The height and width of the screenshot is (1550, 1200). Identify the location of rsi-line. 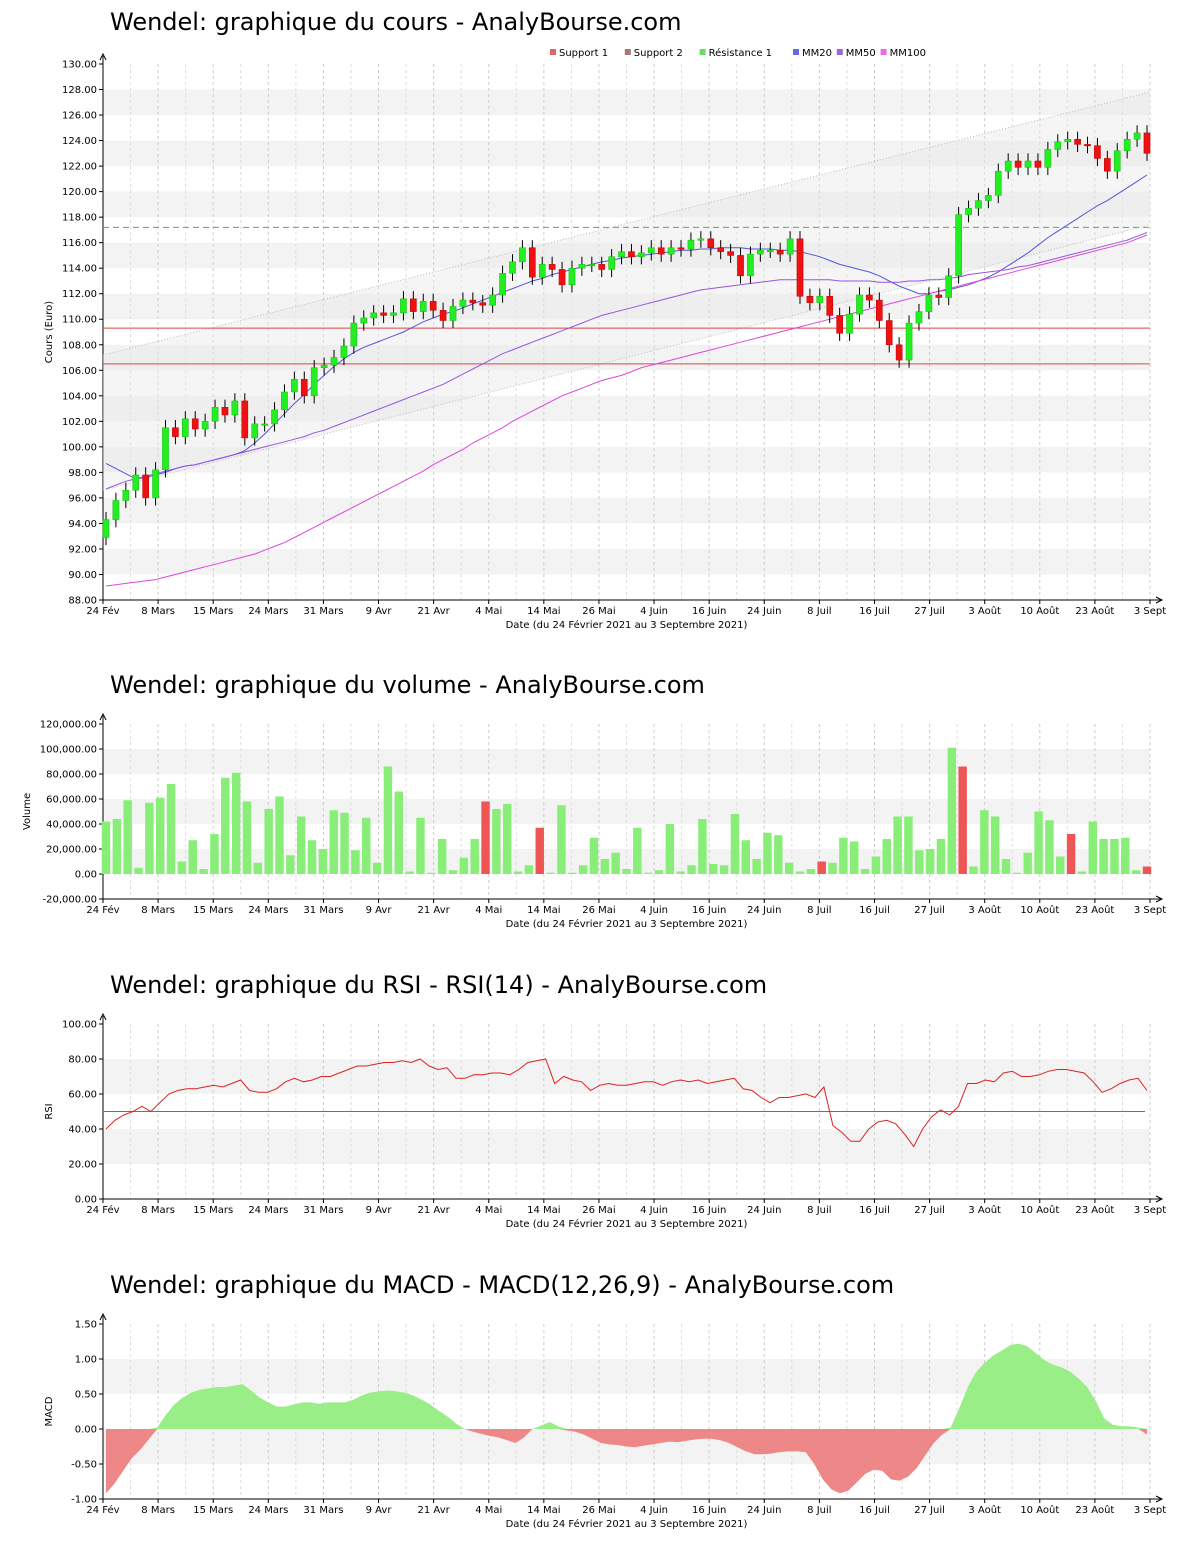
(626, 1103).